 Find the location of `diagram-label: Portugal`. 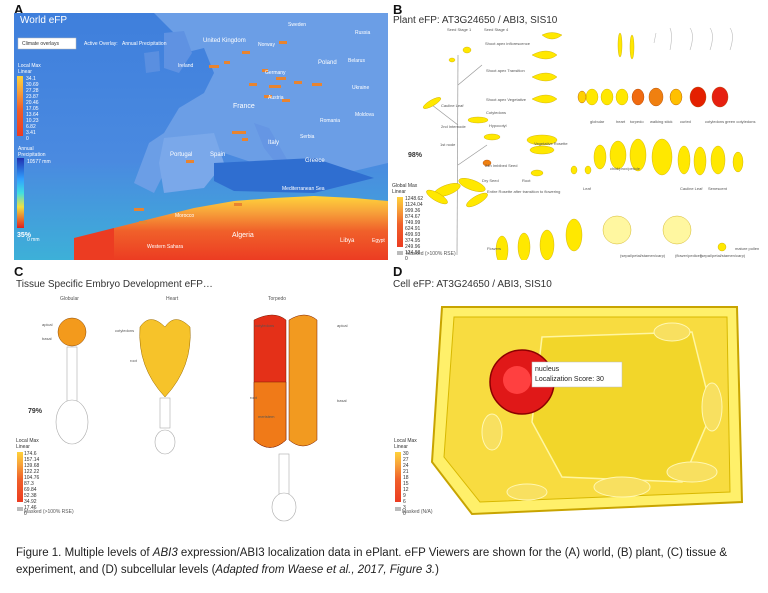

diagram-label: Portugal is located at coordinates (181, 155).